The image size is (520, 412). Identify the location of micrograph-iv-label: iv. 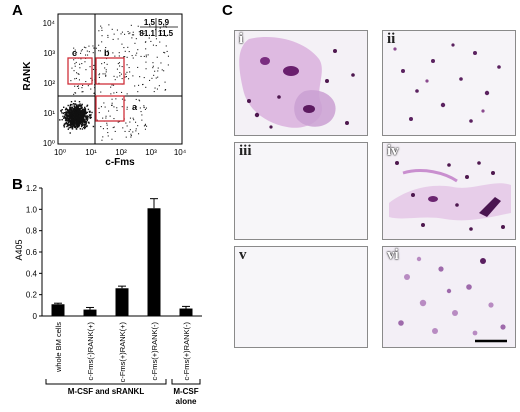
(393, 151).